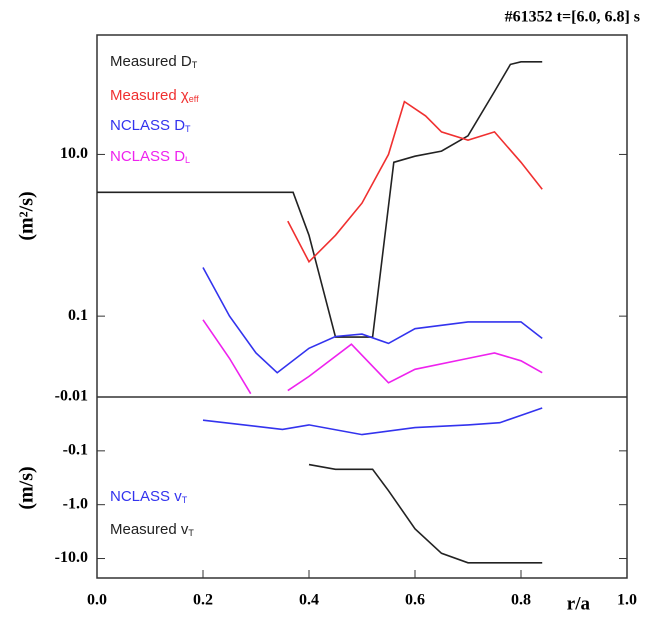 This screenshot has height=626, width=656. I want to click on legend-entry: Measured vT, so click(152, 529).